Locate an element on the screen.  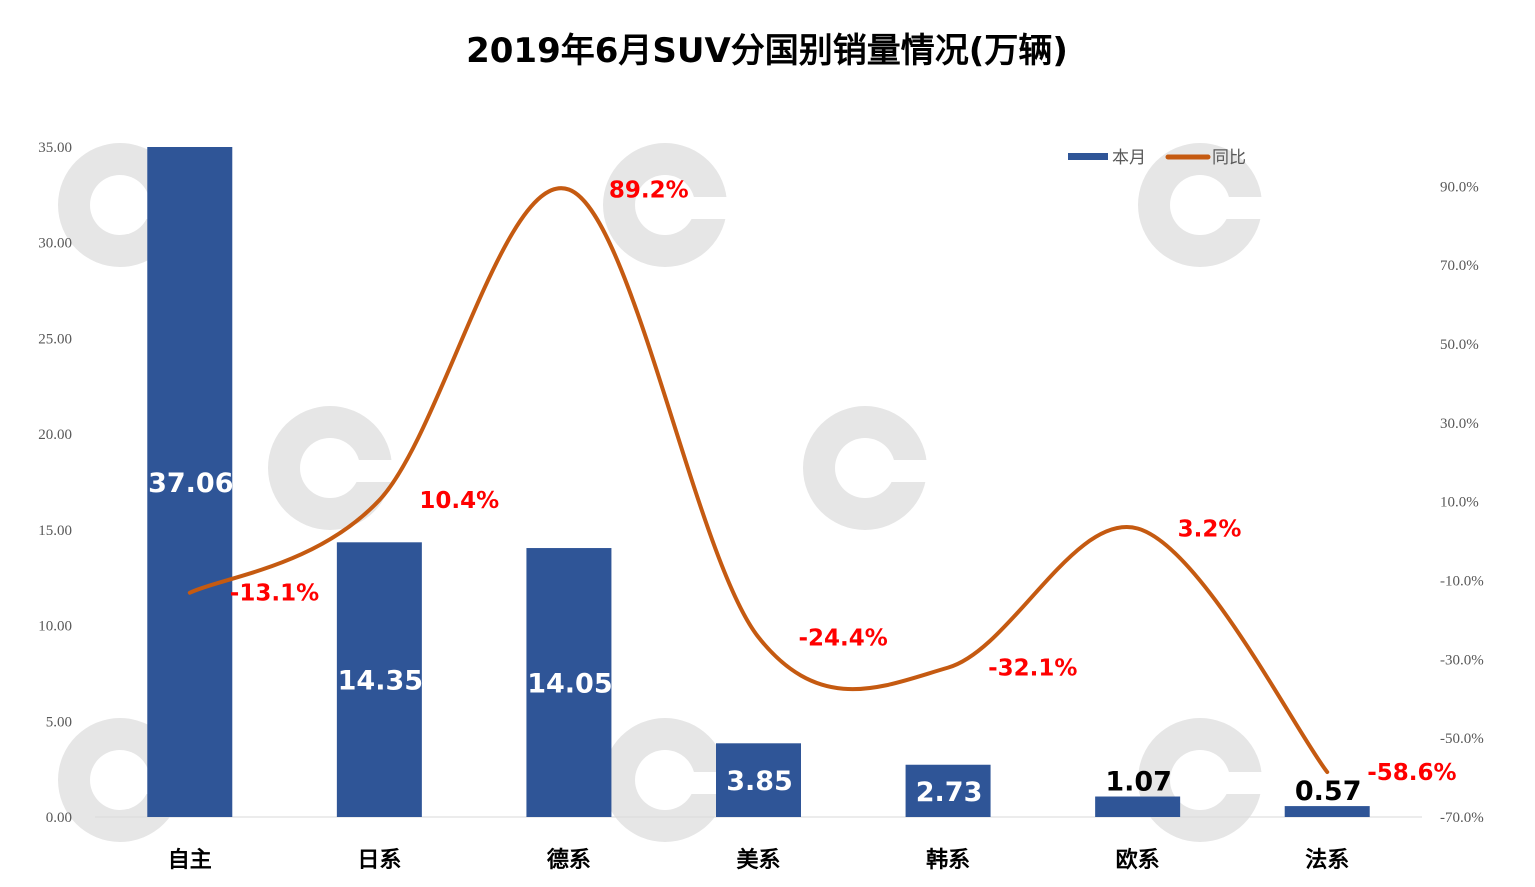
category-axis: 自主 日系 德系 美系 韩系 欧系 法系 is located at coordinates (758, 860).